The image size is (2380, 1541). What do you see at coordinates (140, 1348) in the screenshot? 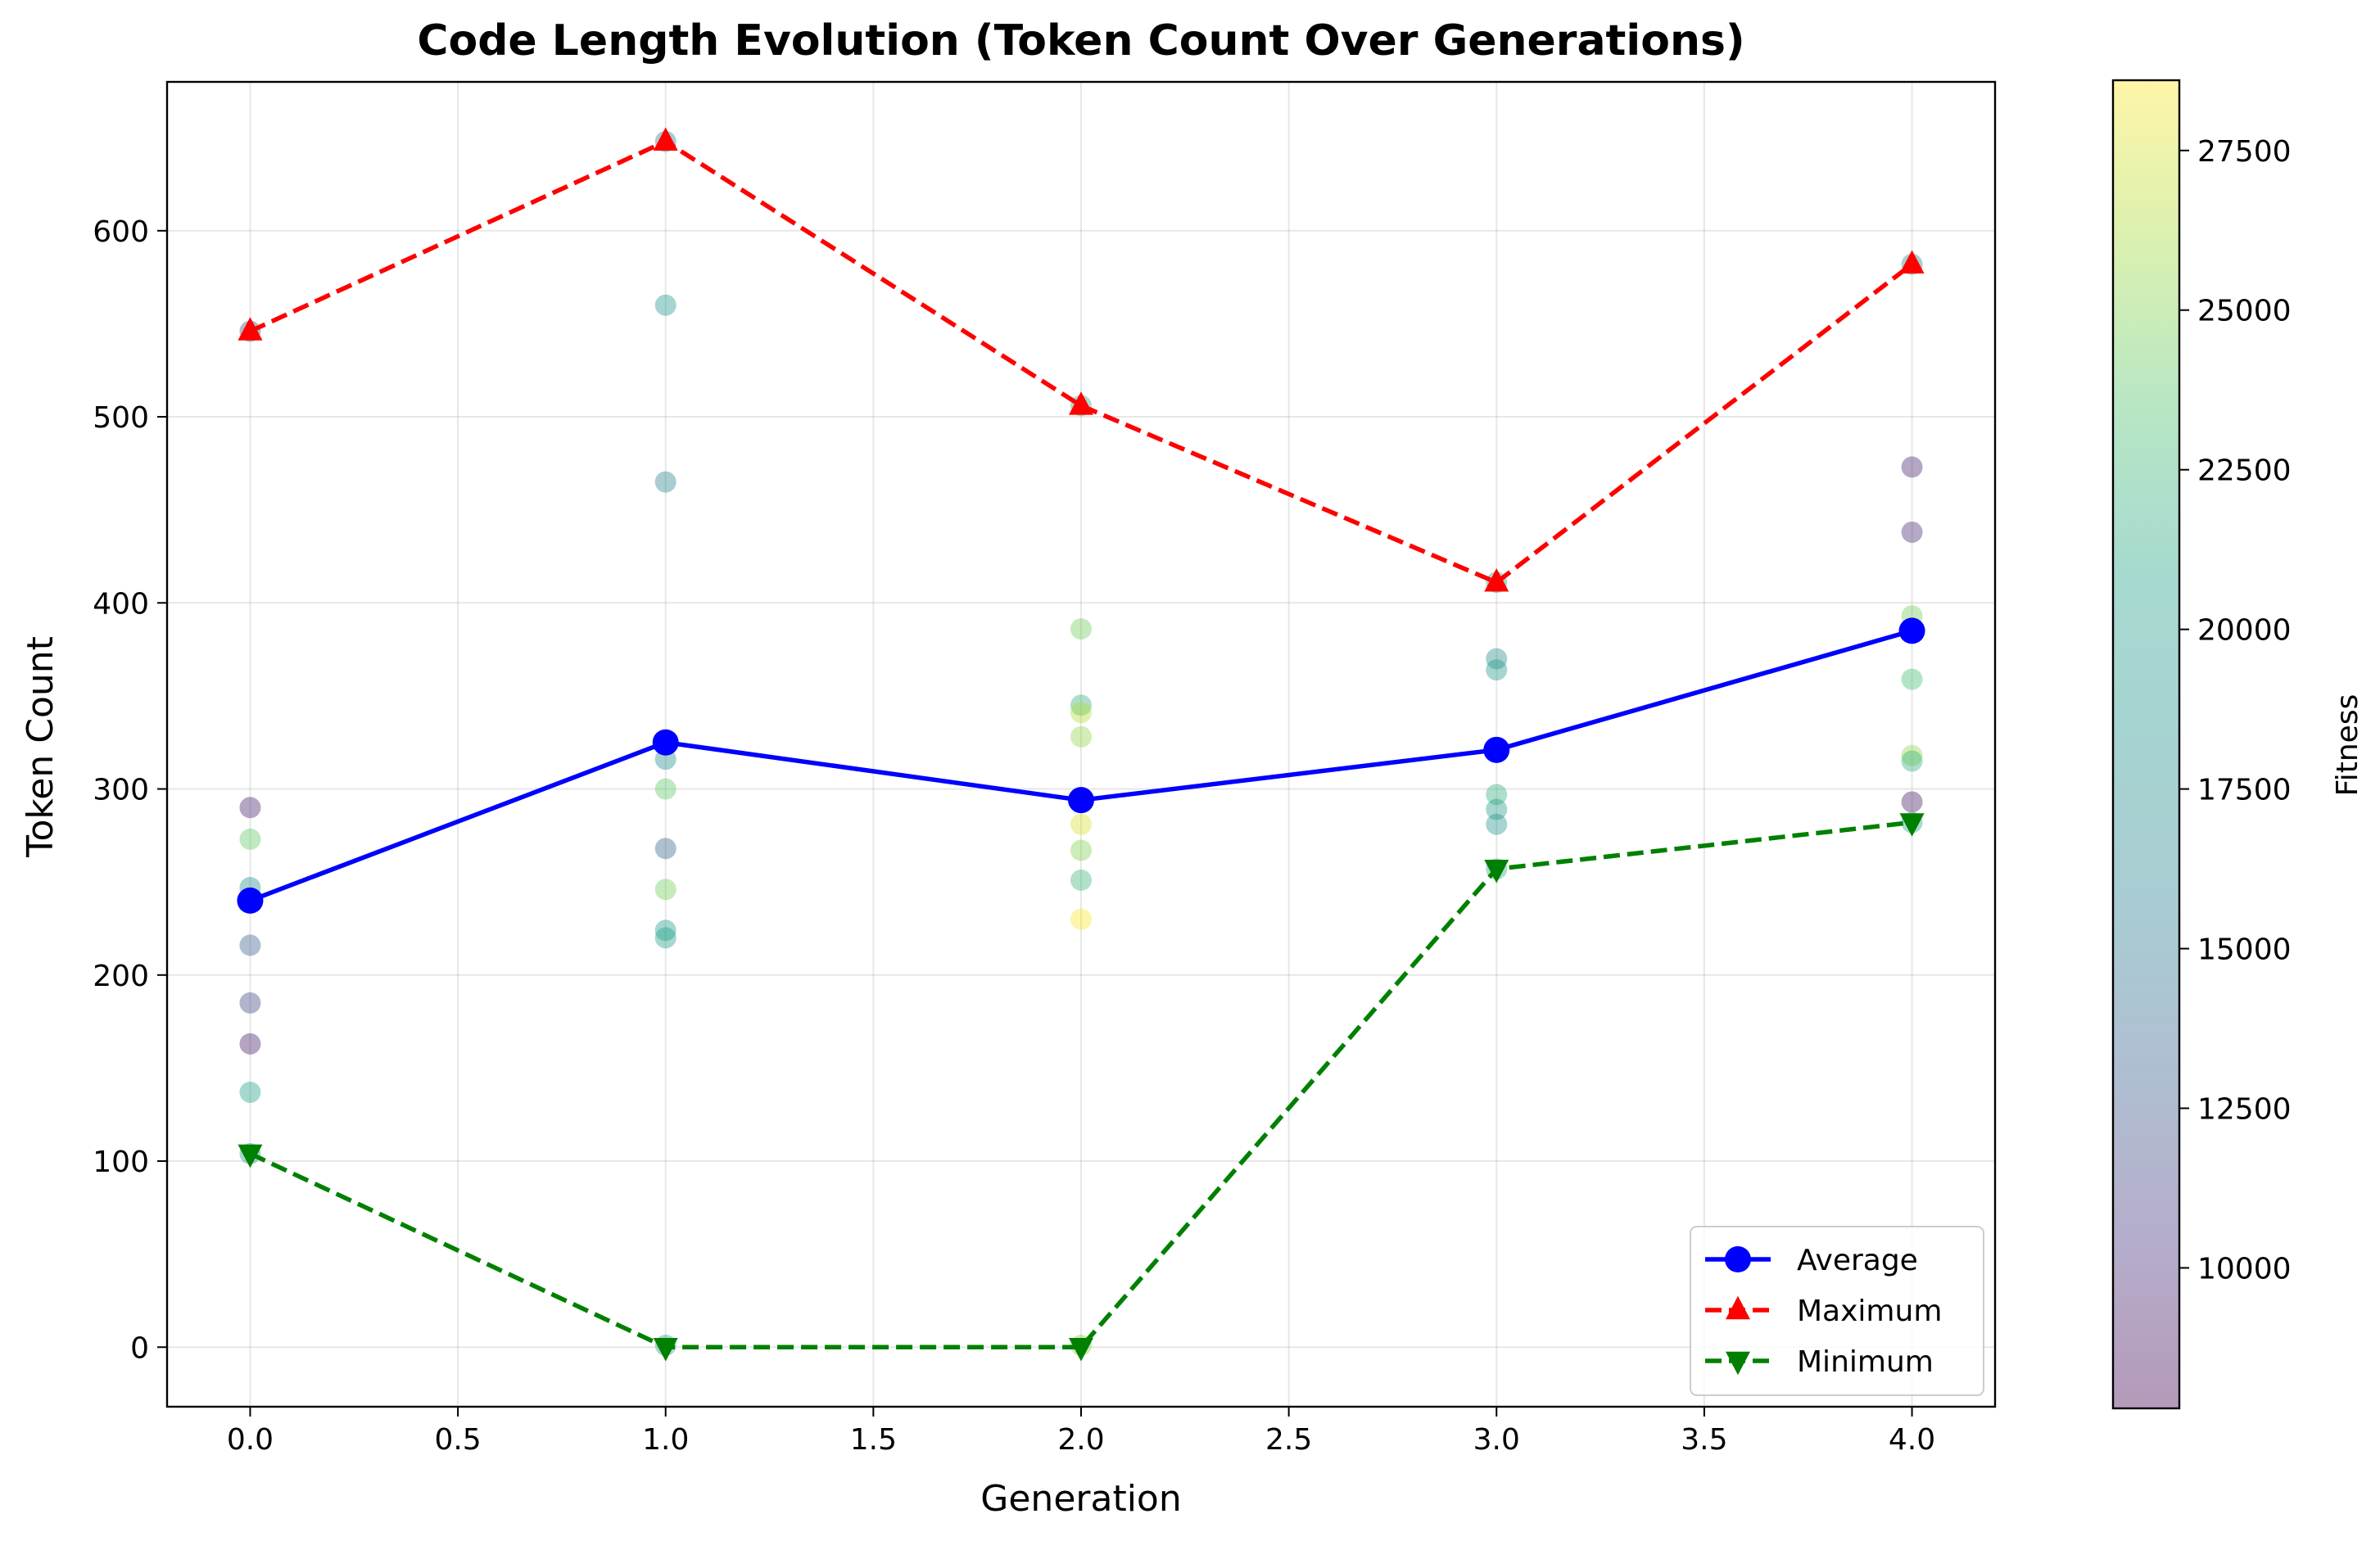
I see `y-tick-label: 0` at bounding box center [140, 1348].